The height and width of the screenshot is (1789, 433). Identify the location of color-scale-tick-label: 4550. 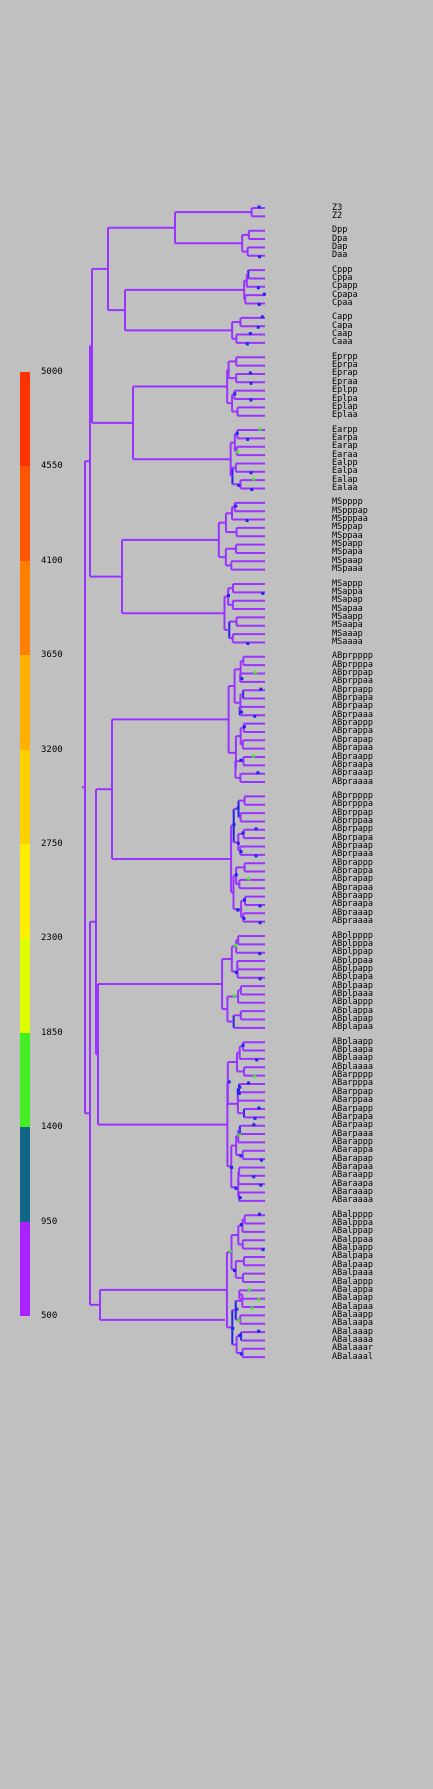
(52, 466).